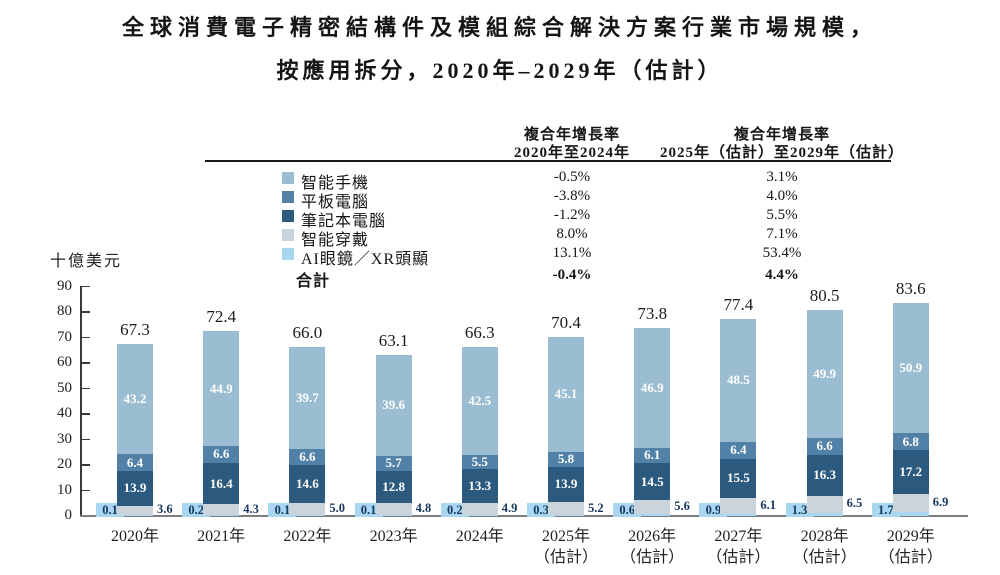  Describe the element at coordinates (652, 455) in the screenshot. I see `bar-segment-tablet-2026年` at that location.